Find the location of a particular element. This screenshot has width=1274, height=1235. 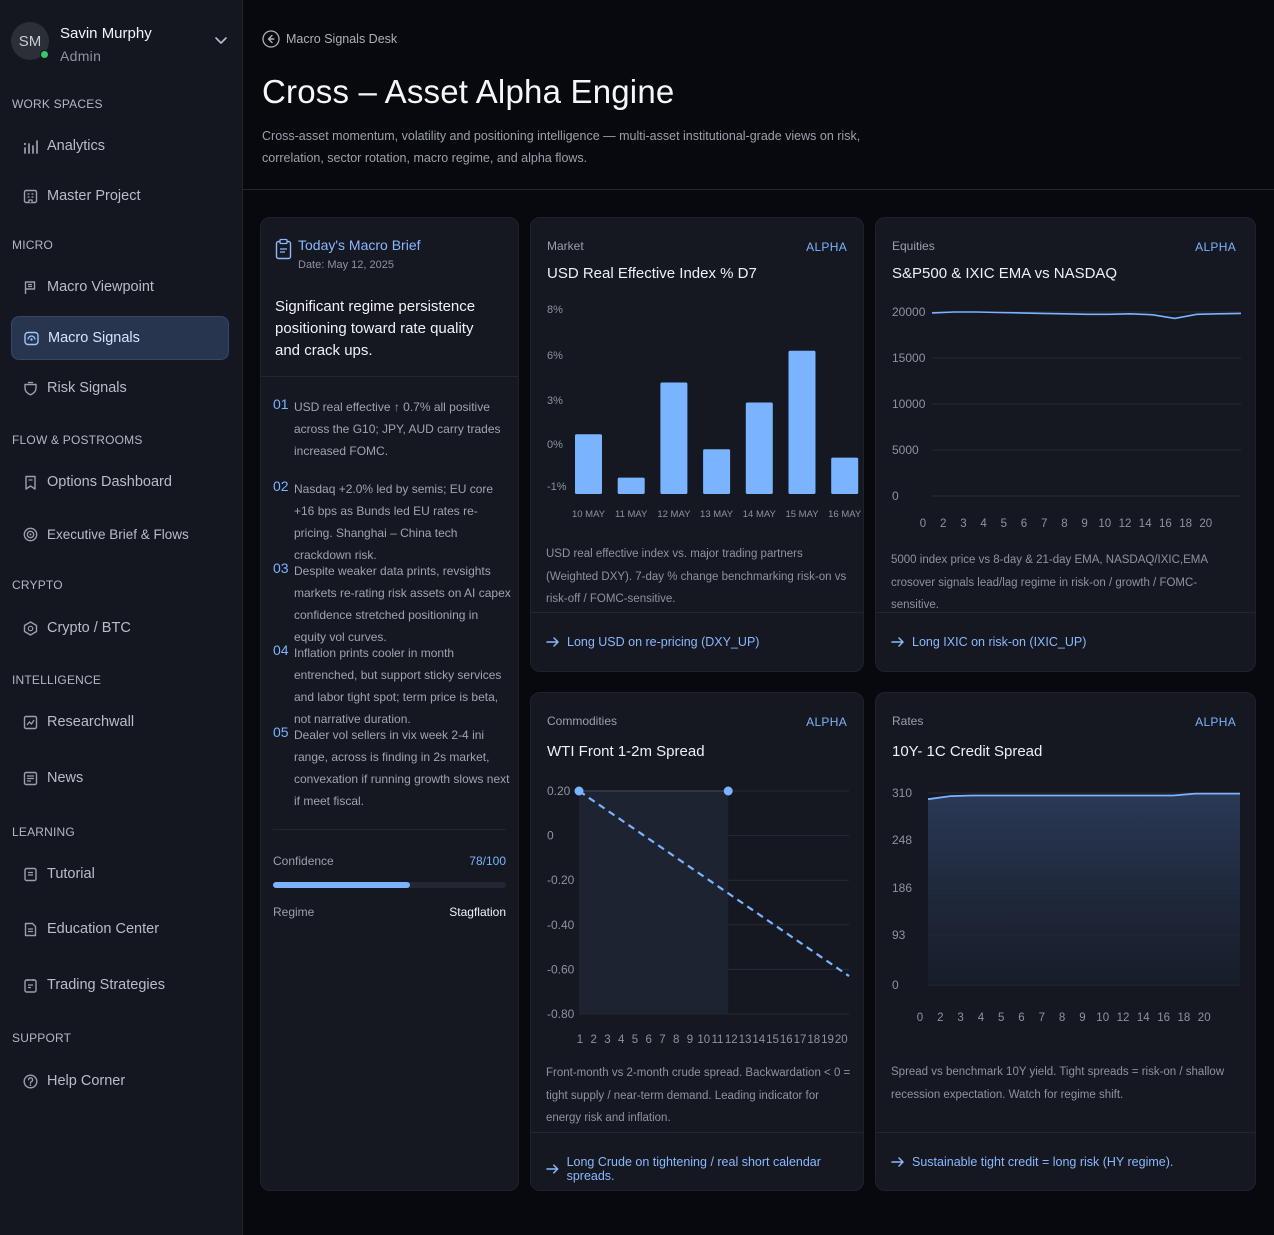

card-category: Rates is located at coordinates (908, 721).